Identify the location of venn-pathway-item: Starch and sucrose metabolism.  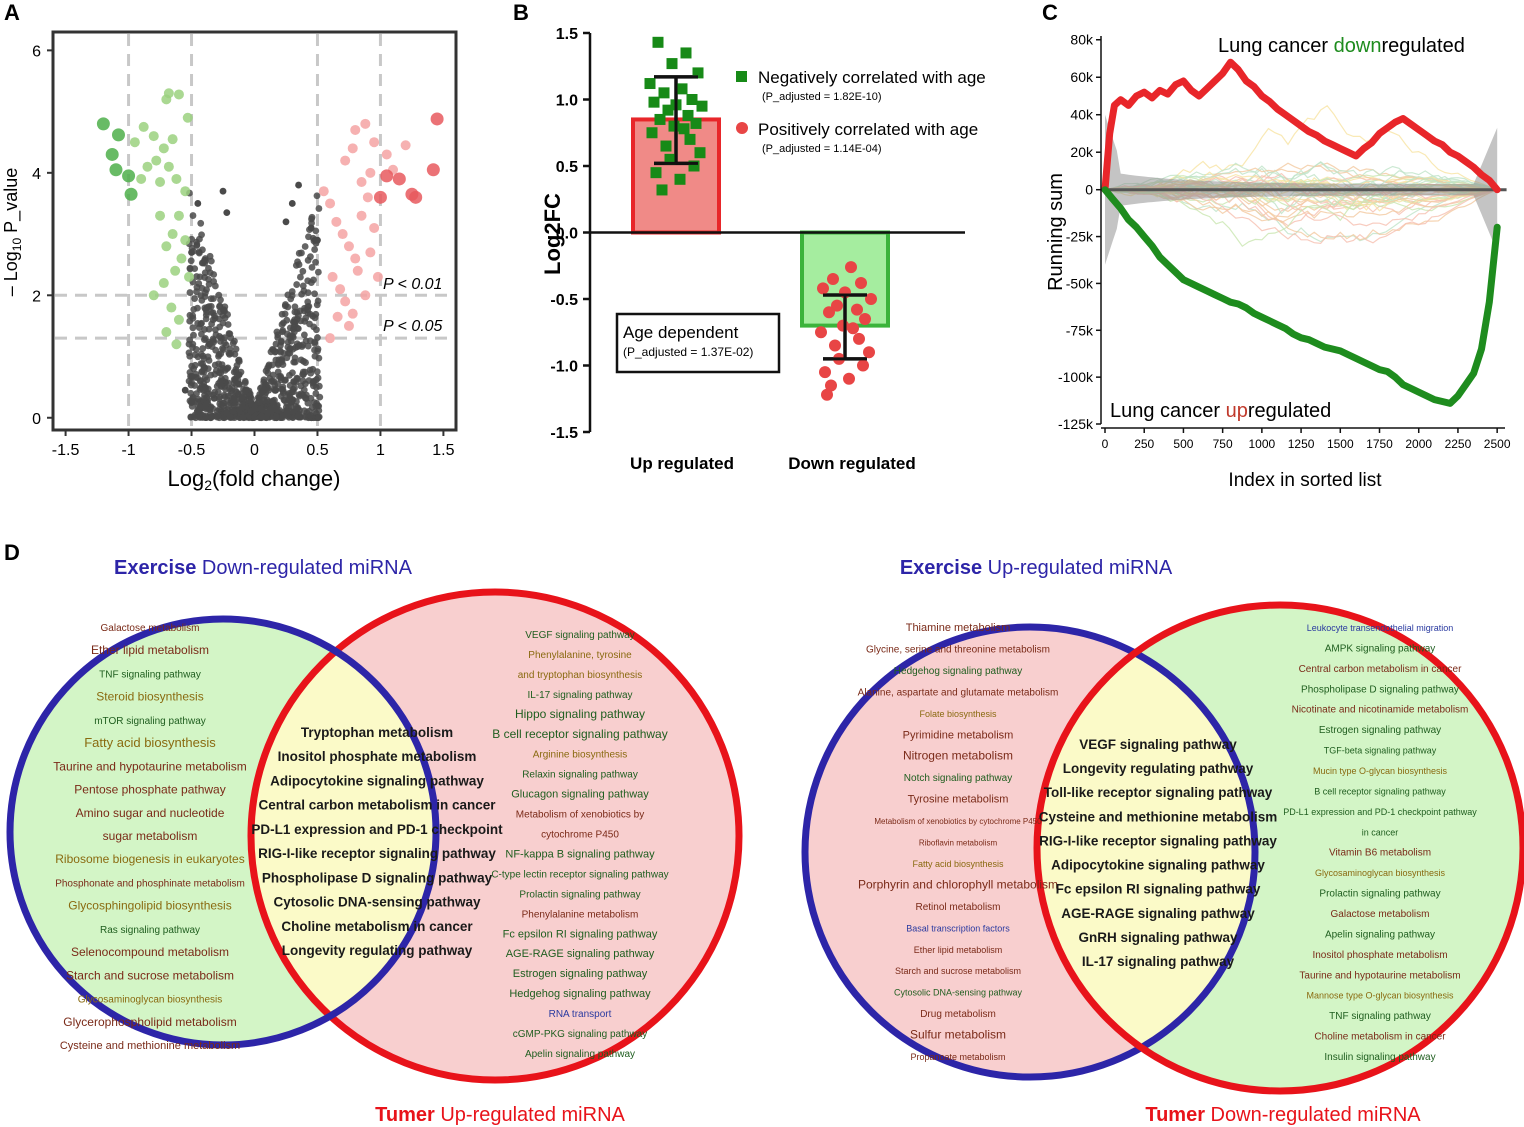
(958, 971).